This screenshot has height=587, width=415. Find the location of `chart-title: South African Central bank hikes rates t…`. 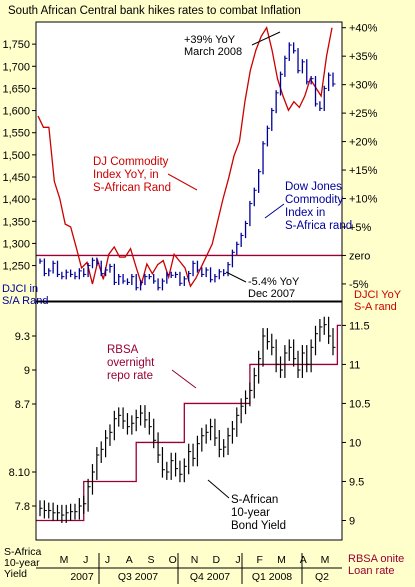

chart-title: South African Central bank hikes rates t… is located at coordinates (154, 11).